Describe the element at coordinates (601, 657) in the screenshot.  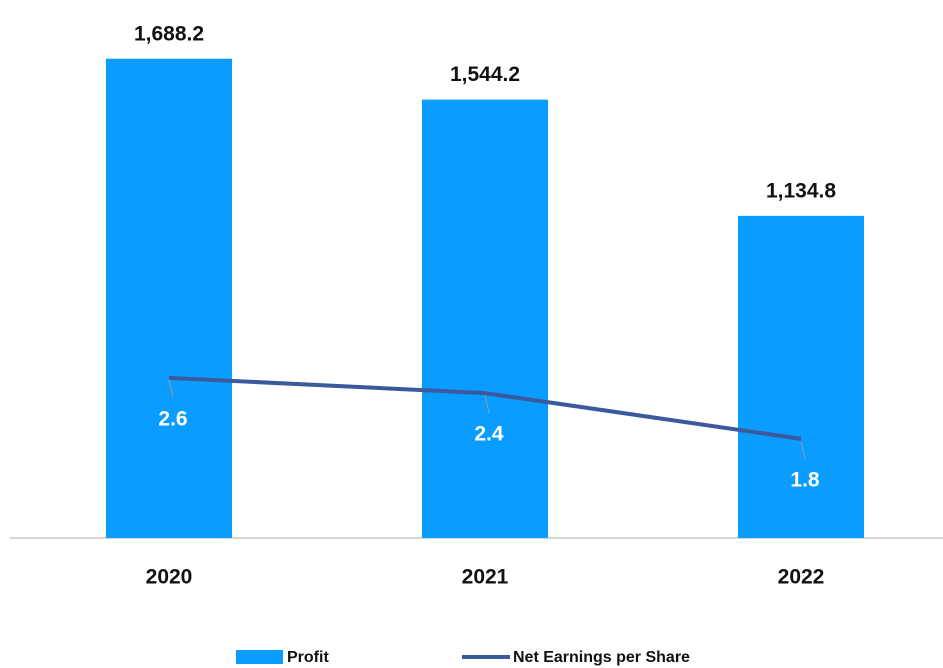
I see `legend-label: Net Earnings per Share` at that location.